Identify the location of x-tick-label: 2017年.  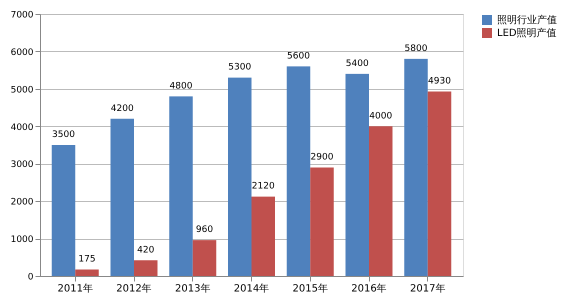
(428, 288).